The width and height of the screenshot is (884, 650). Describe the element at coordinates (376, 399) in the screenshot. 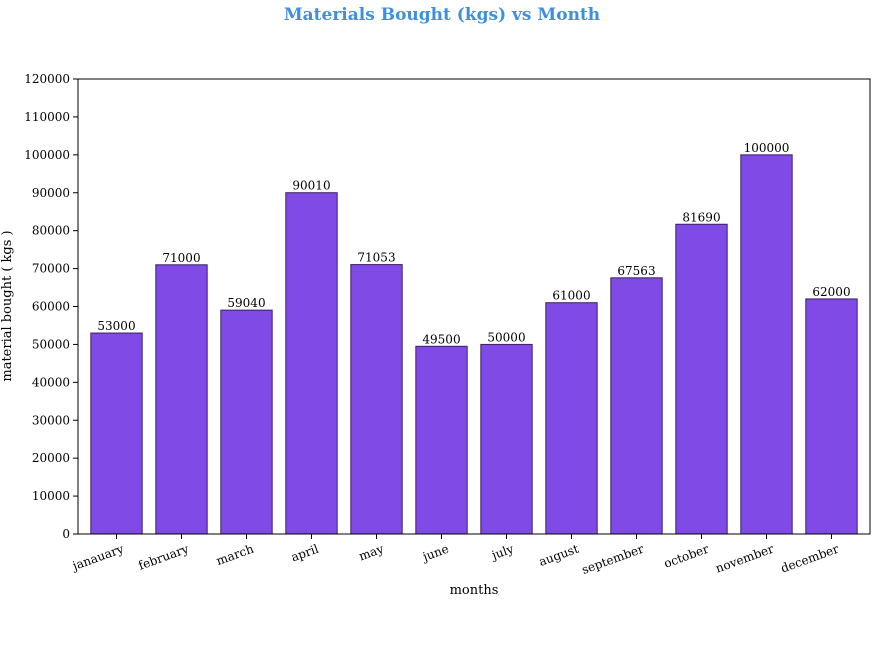

I see `bar-may` at that location.